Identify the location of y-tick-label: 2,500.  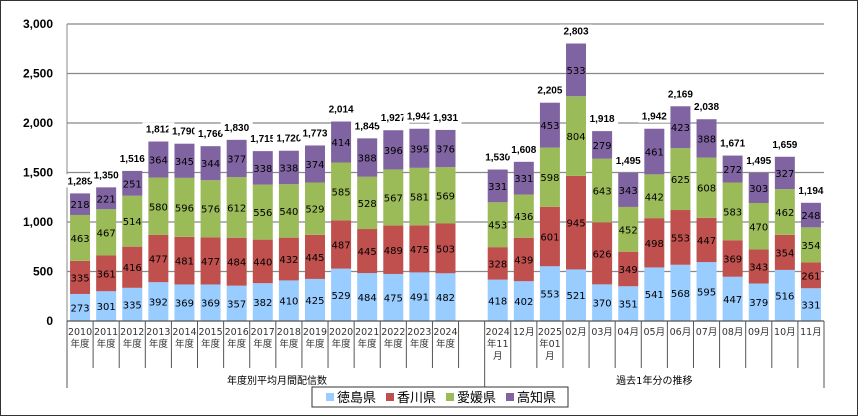
(38, 74).